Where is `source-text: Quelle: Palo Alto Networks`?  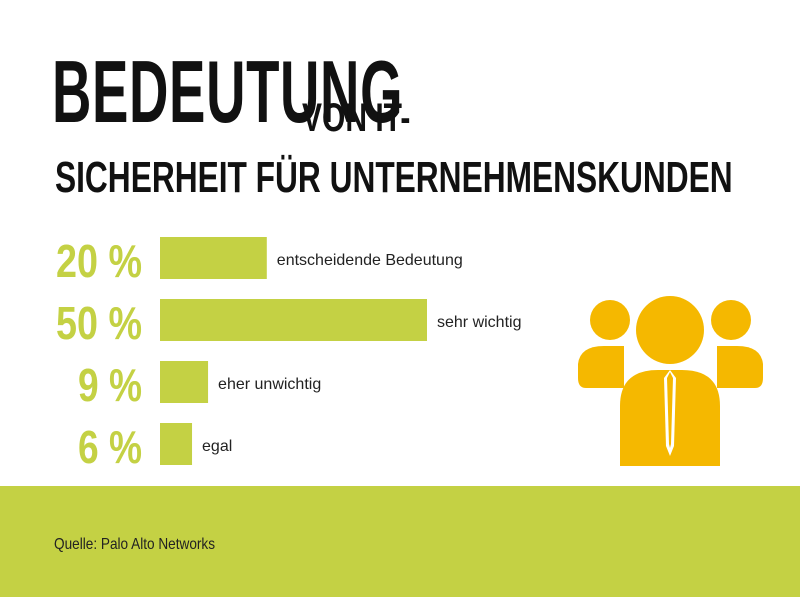 source-text: Quelle: Palo Alto Networks is located at coordinates (135, 544).